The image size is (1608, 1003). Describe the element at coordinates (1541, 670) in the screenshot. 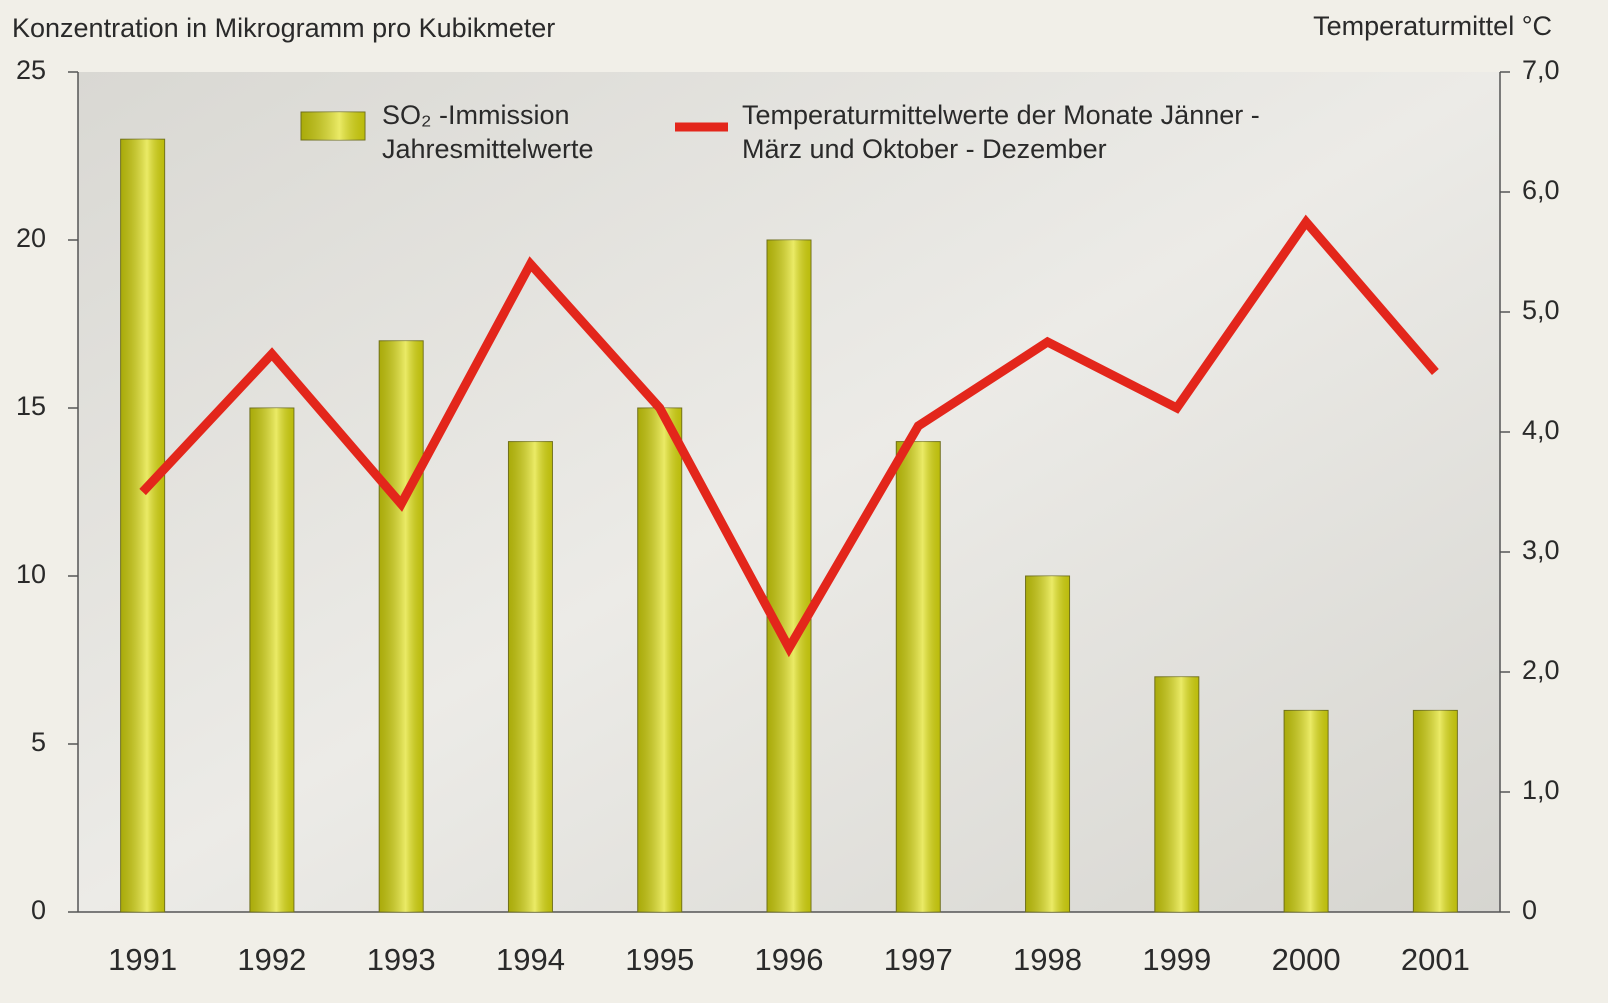

I see `y2-tick-label: 2,0` at that location.